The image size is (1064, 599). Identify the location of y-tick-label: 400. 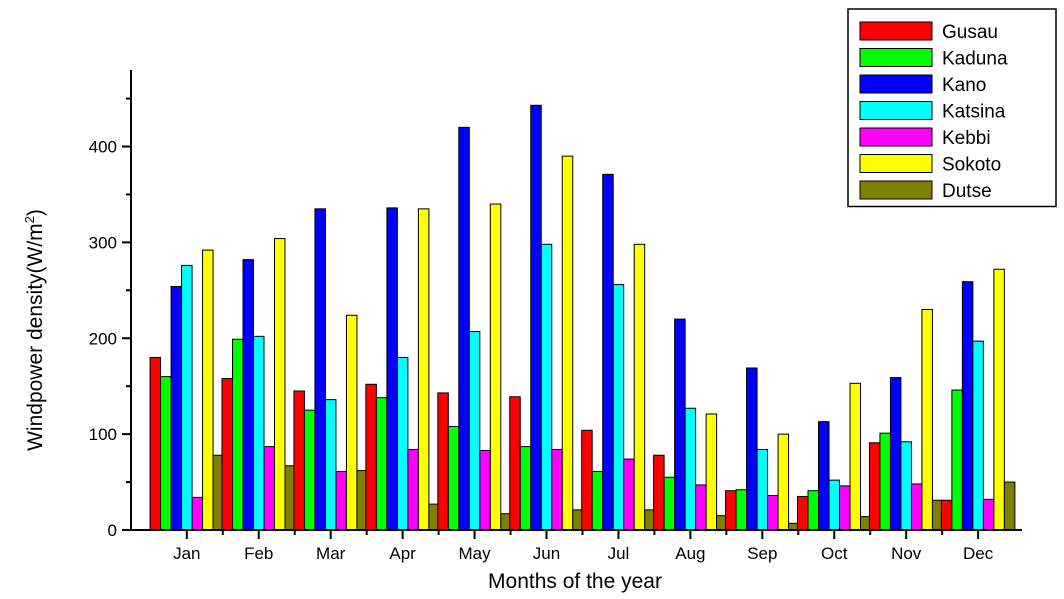
(103, 147).